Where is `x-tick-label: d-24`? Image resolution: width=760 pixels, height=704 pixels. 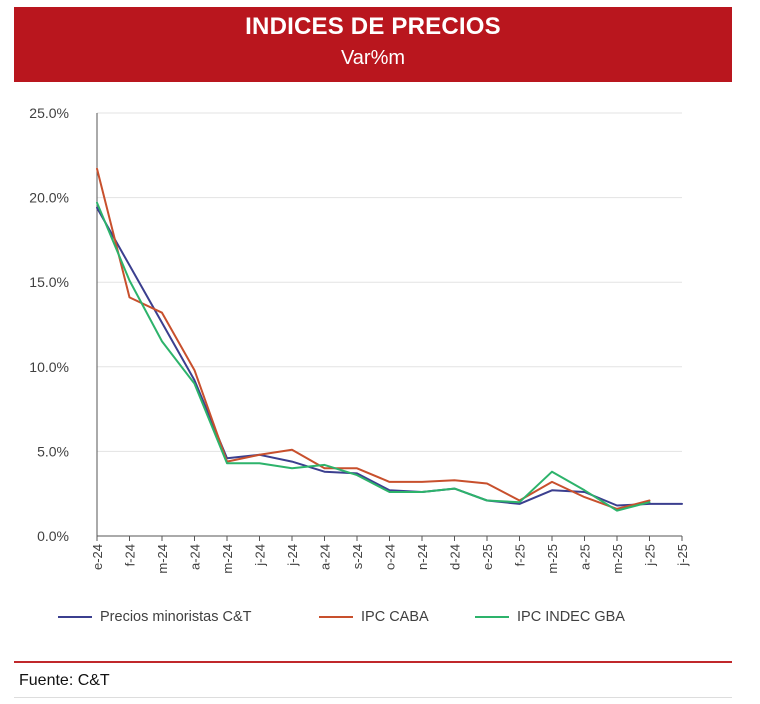 x-tick-label: d-24 is located at coordinates (455, 557).